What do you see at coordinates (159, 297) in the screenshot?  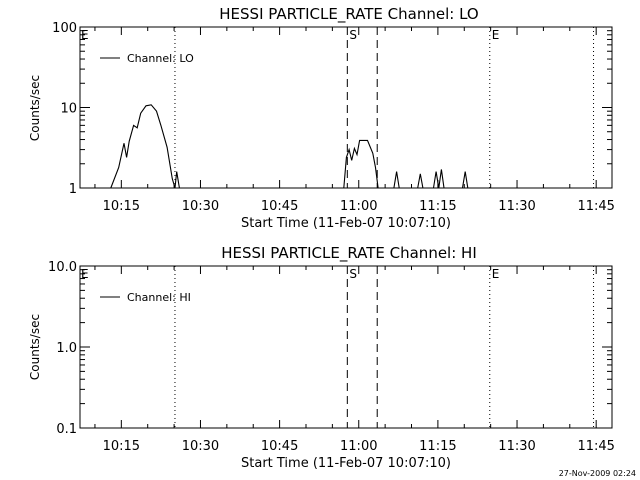 I see `legend-label: Channel: HI` at bounding box center [159, 297].